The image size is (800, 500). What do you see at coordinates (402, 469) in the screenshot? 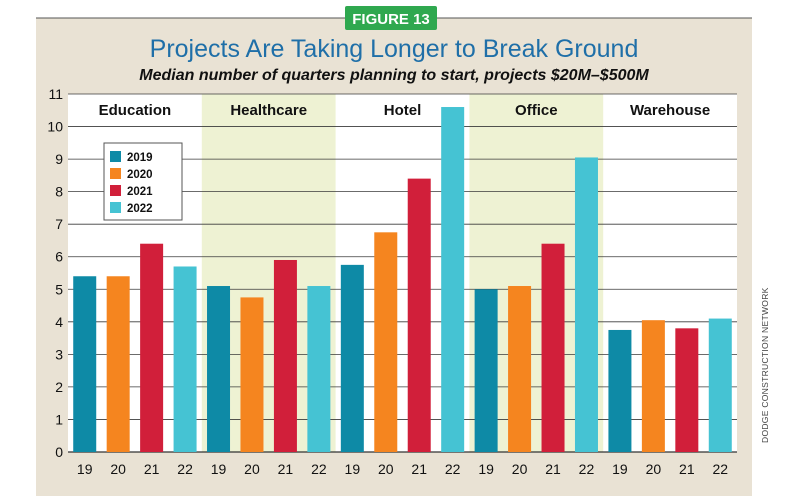
I see `x-axis-ticks: 19 20 21 22 19 20 21 22 19 20 21 22 19 20 21 22 19 20 21 22` at bounding box center [402, 469].